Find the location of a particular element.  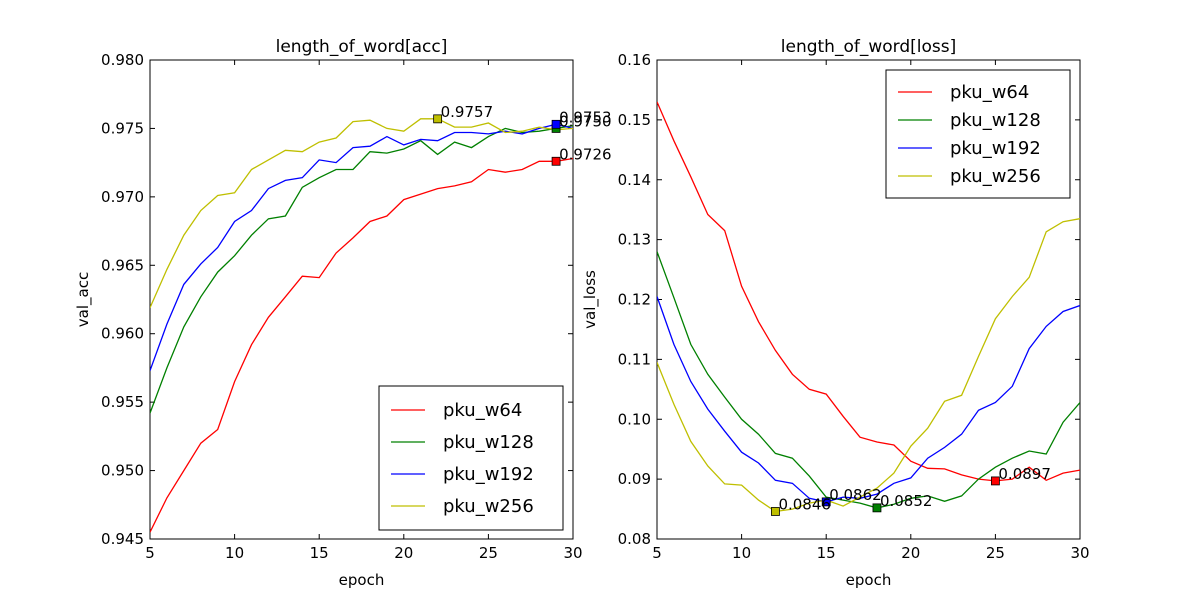

best-point-label-pku_w256: 0.0846 is located at coordinates (804, 504).